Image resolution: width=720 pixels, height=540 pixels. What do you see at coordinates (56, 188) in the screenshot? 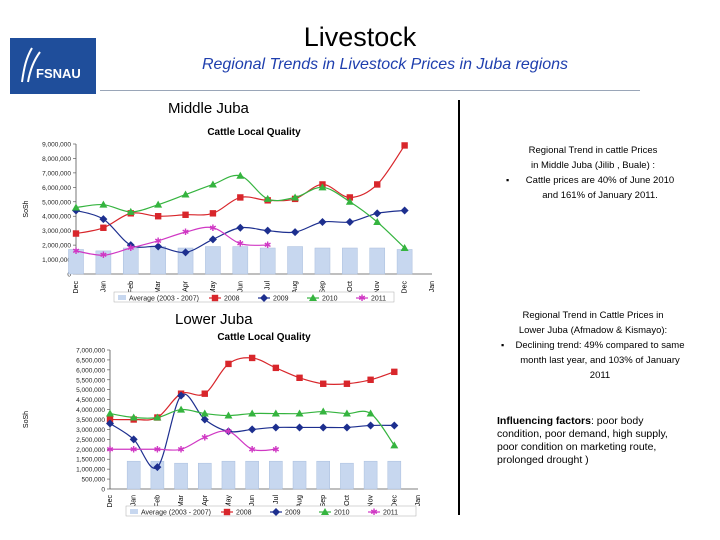
I see `y-tick-label: 6,000,000` at bounding box center [56, 188].